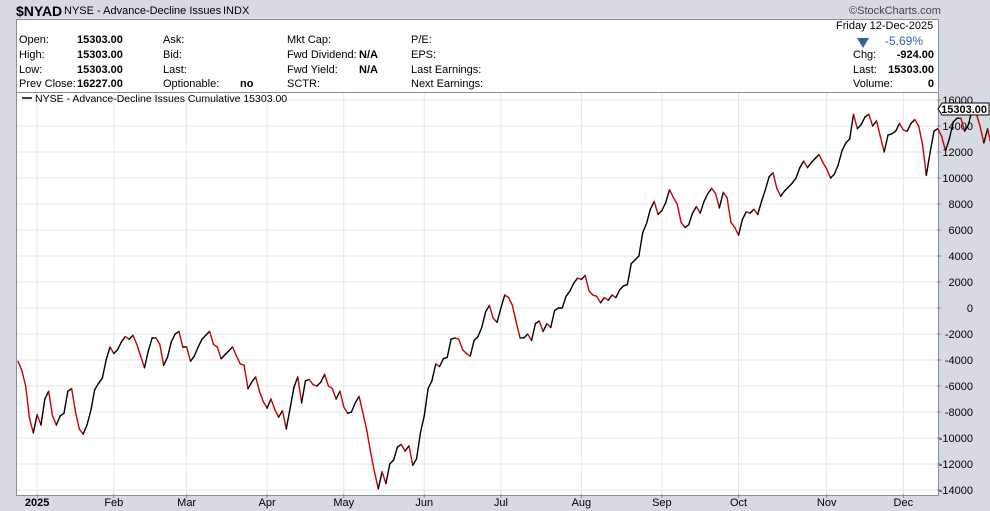  Describe the element at coordinates (957, 179) in the screenshot. I see `y-tick-label: 10000` at that location.